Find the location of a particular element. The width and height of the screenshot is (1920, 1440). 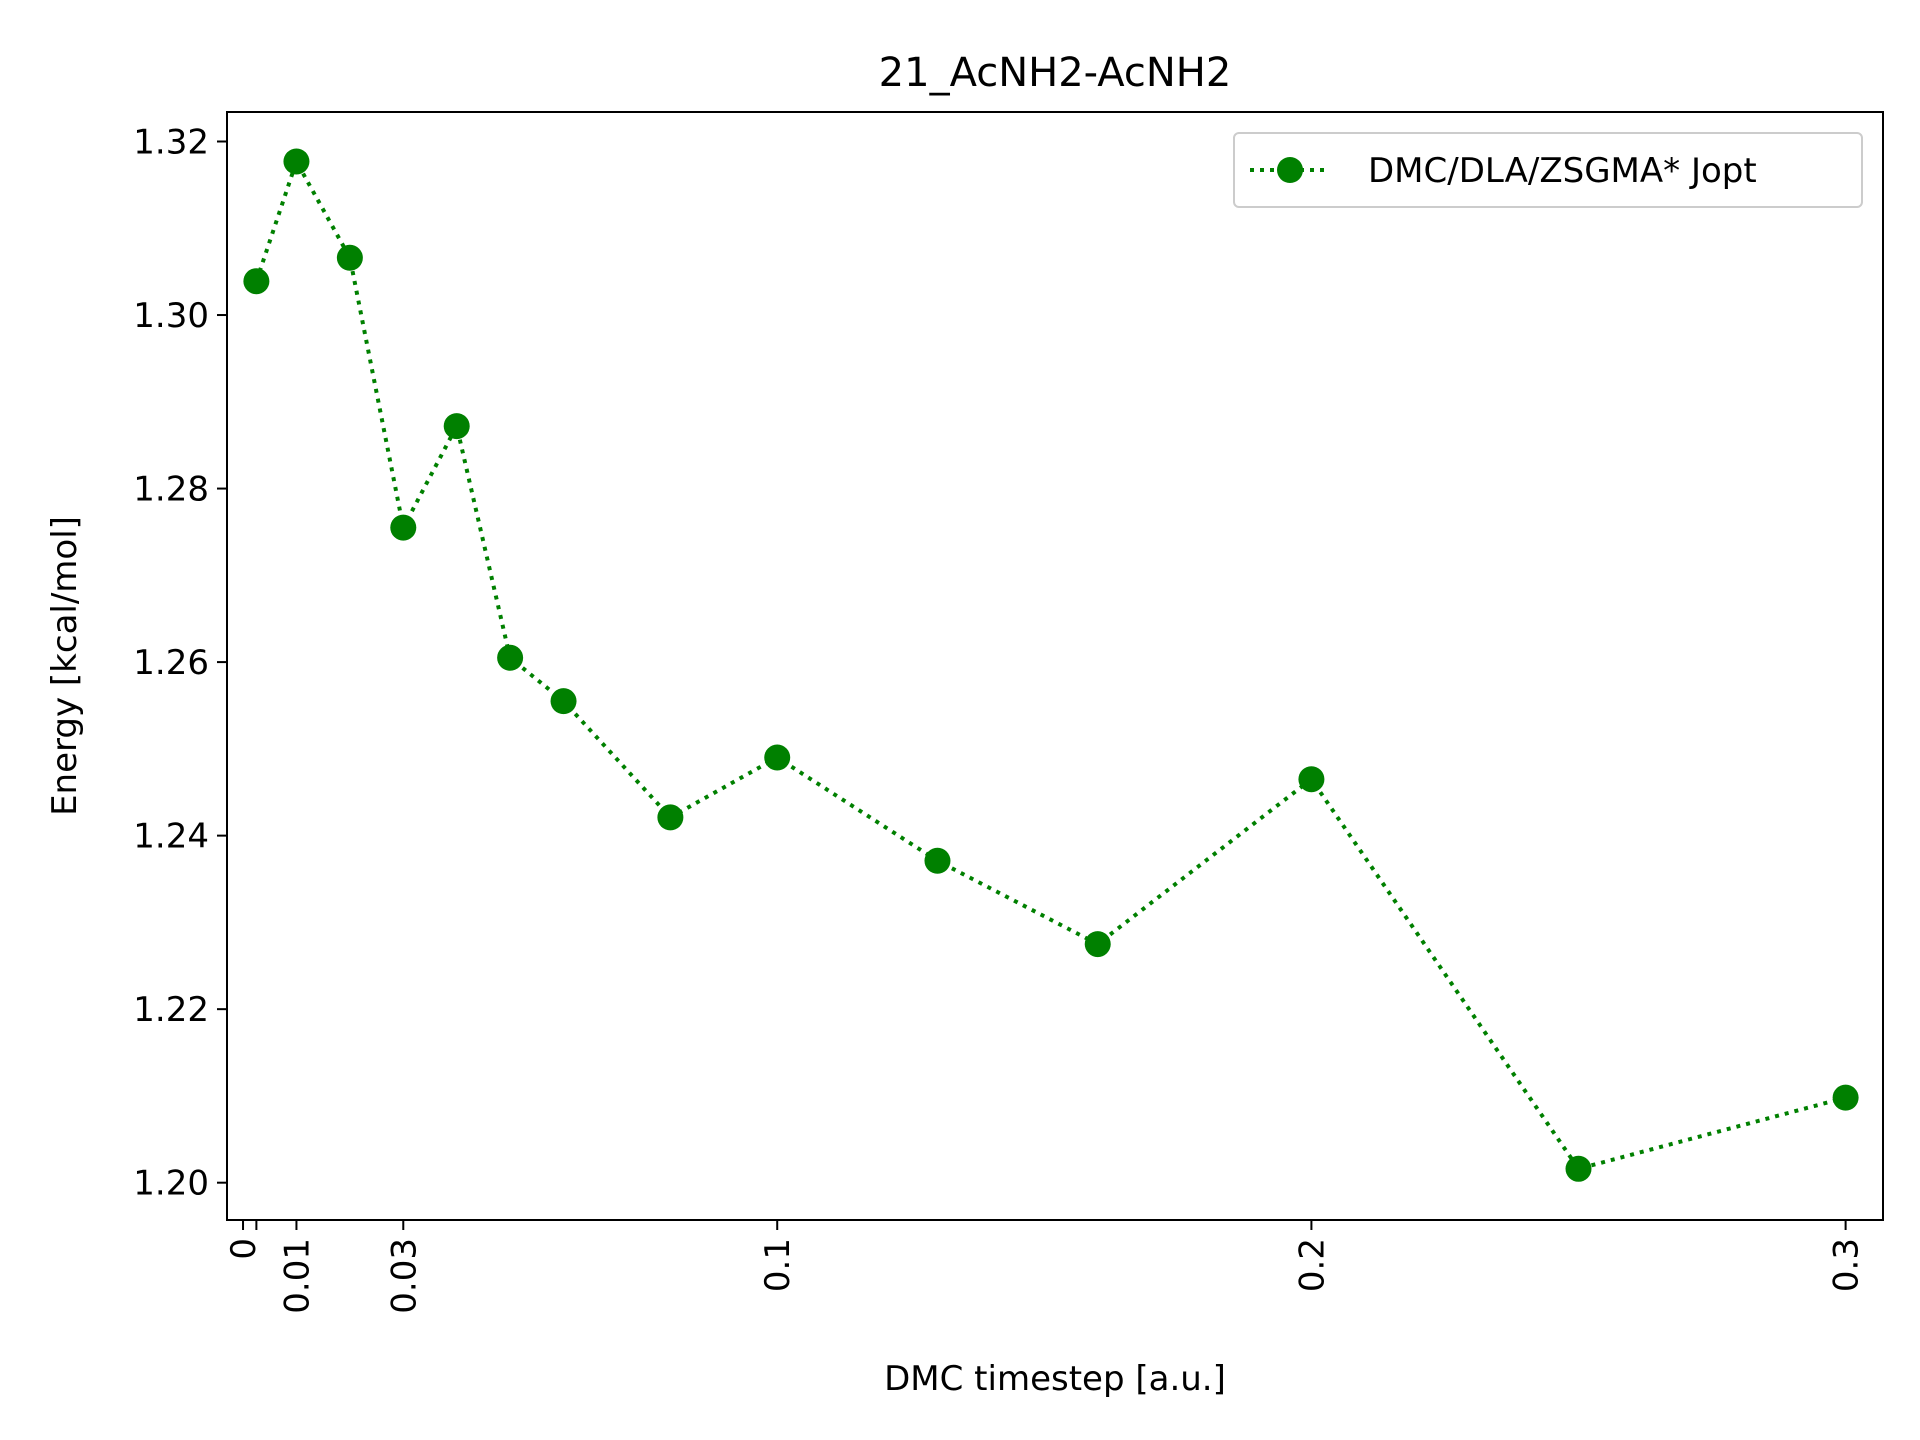

y-axis-label: Energy [kcal/mol] is located at coordinates (65, 666).